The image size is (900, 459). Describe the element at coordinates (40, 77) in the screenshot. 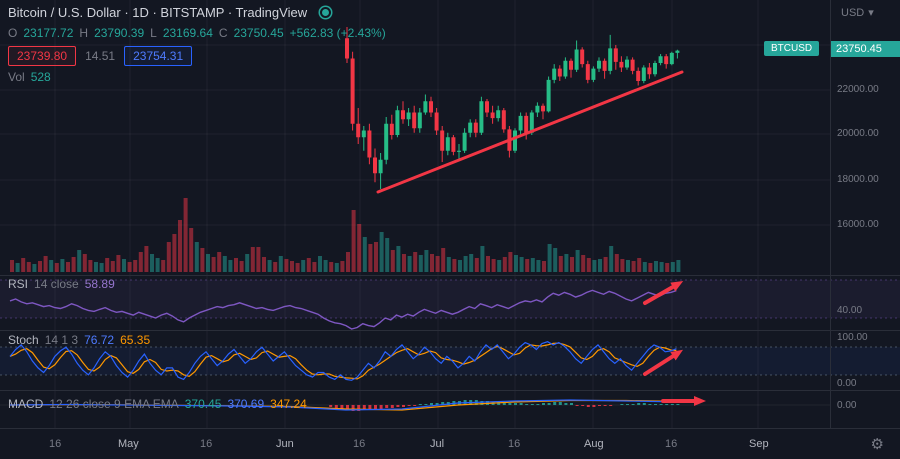

I see `volume-value: 528` at that location.